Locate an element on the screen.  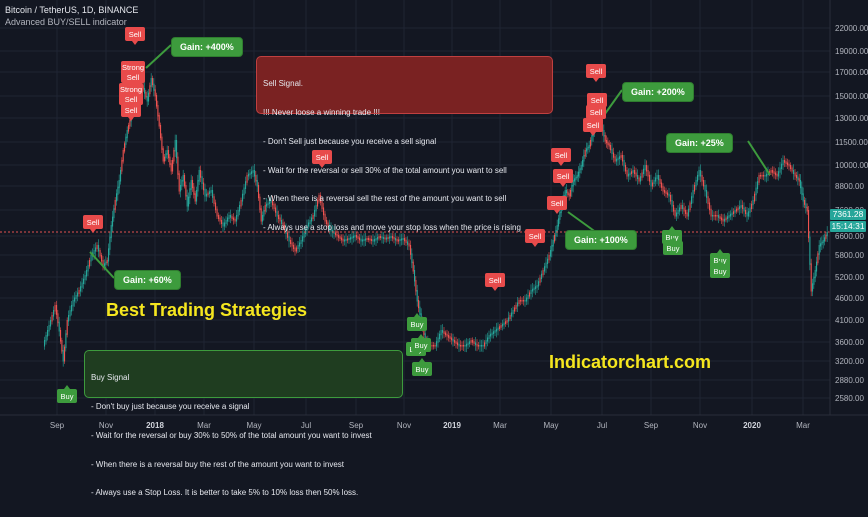
signal-box is located at coordinates (422, 369).